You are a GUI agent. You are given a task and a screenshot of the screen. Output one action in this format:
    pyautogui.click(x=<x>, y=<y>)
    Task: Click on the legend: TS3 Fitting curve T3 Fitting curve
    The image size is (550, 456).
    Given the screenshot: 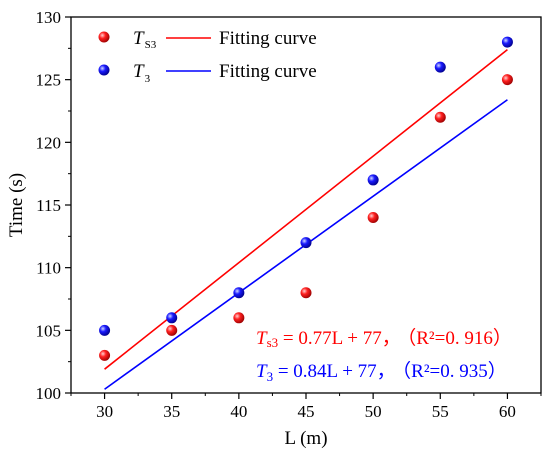 What is the action you would take?
    pyautogui.click(x=207, y=56)
    